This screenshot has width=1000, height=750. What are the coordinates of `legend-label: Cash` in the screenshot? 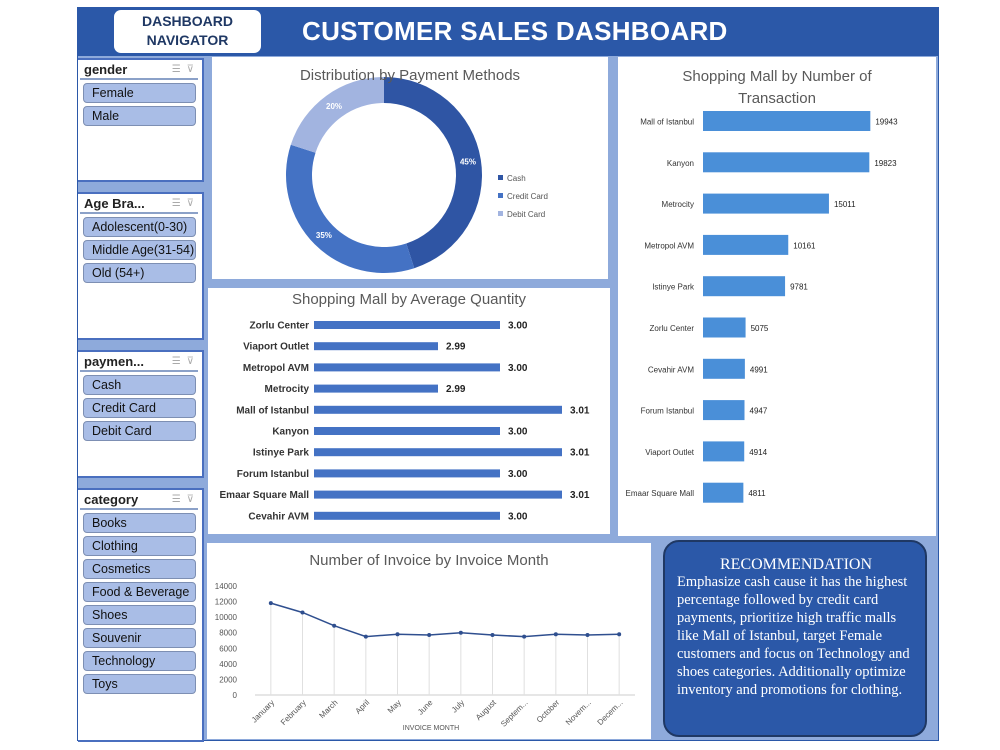 It's located at (516, 178).